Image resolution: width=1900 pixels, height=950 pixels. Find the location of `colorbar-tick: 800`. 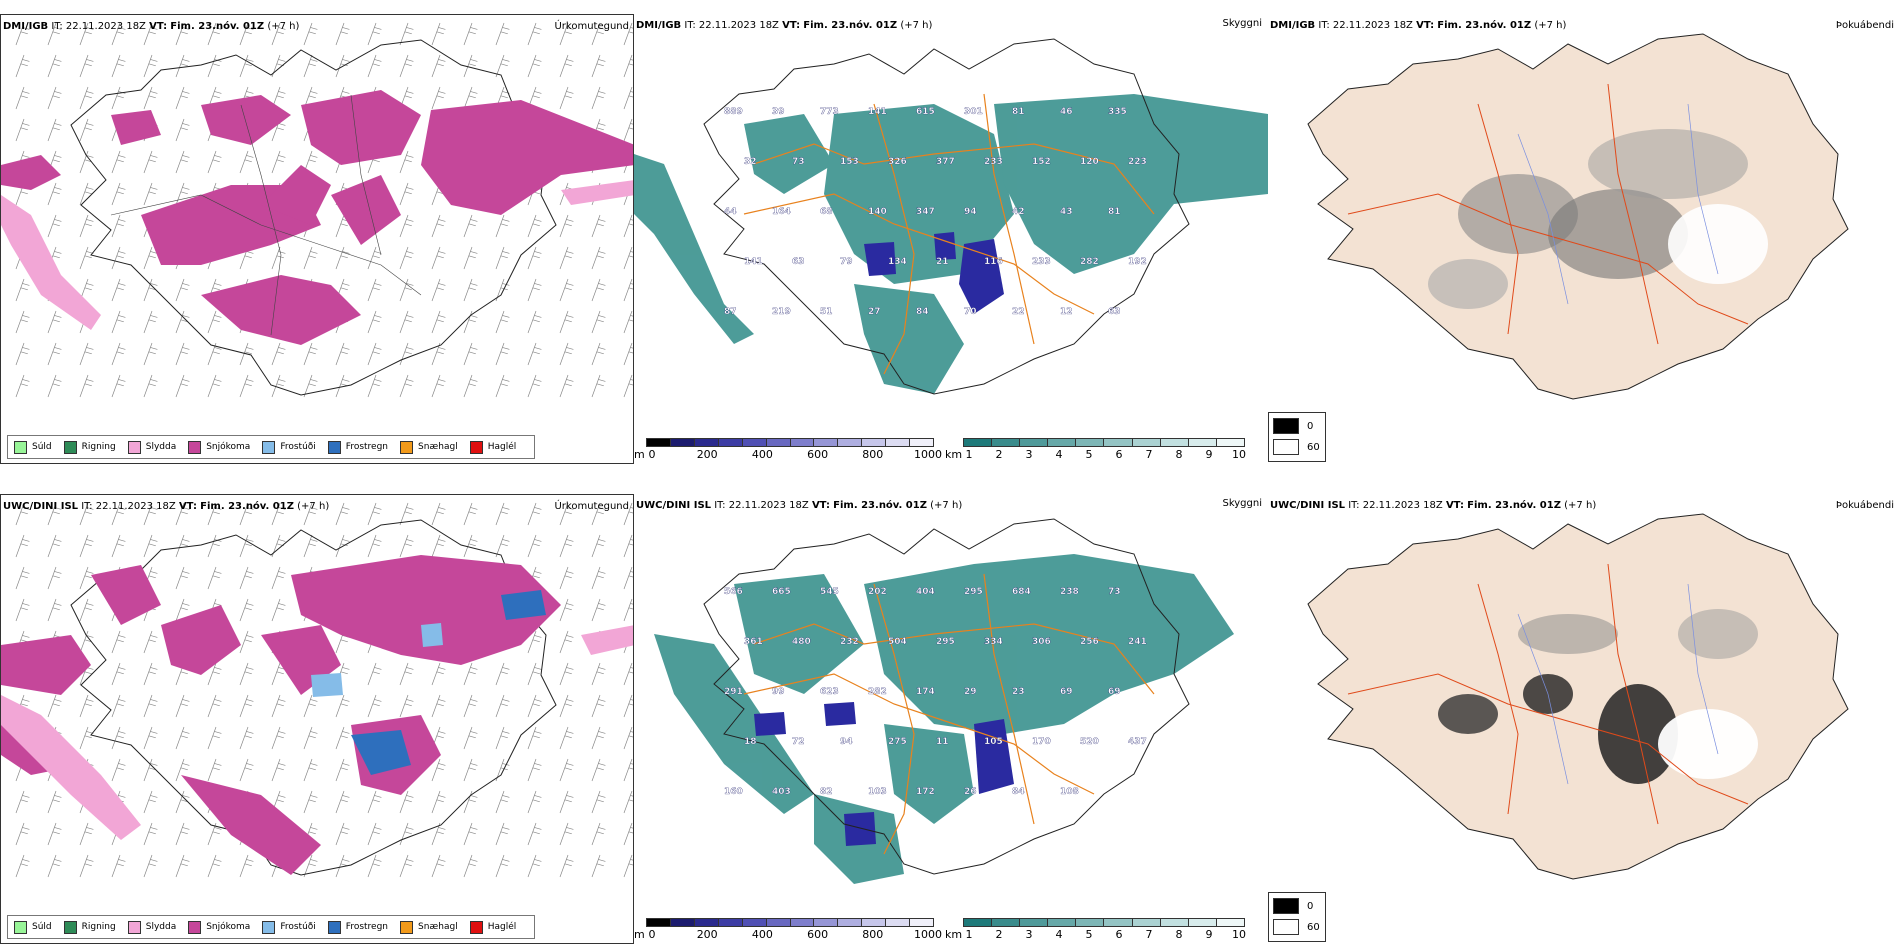

colorbar-tick: 800 is located at coordinates (873, 934).